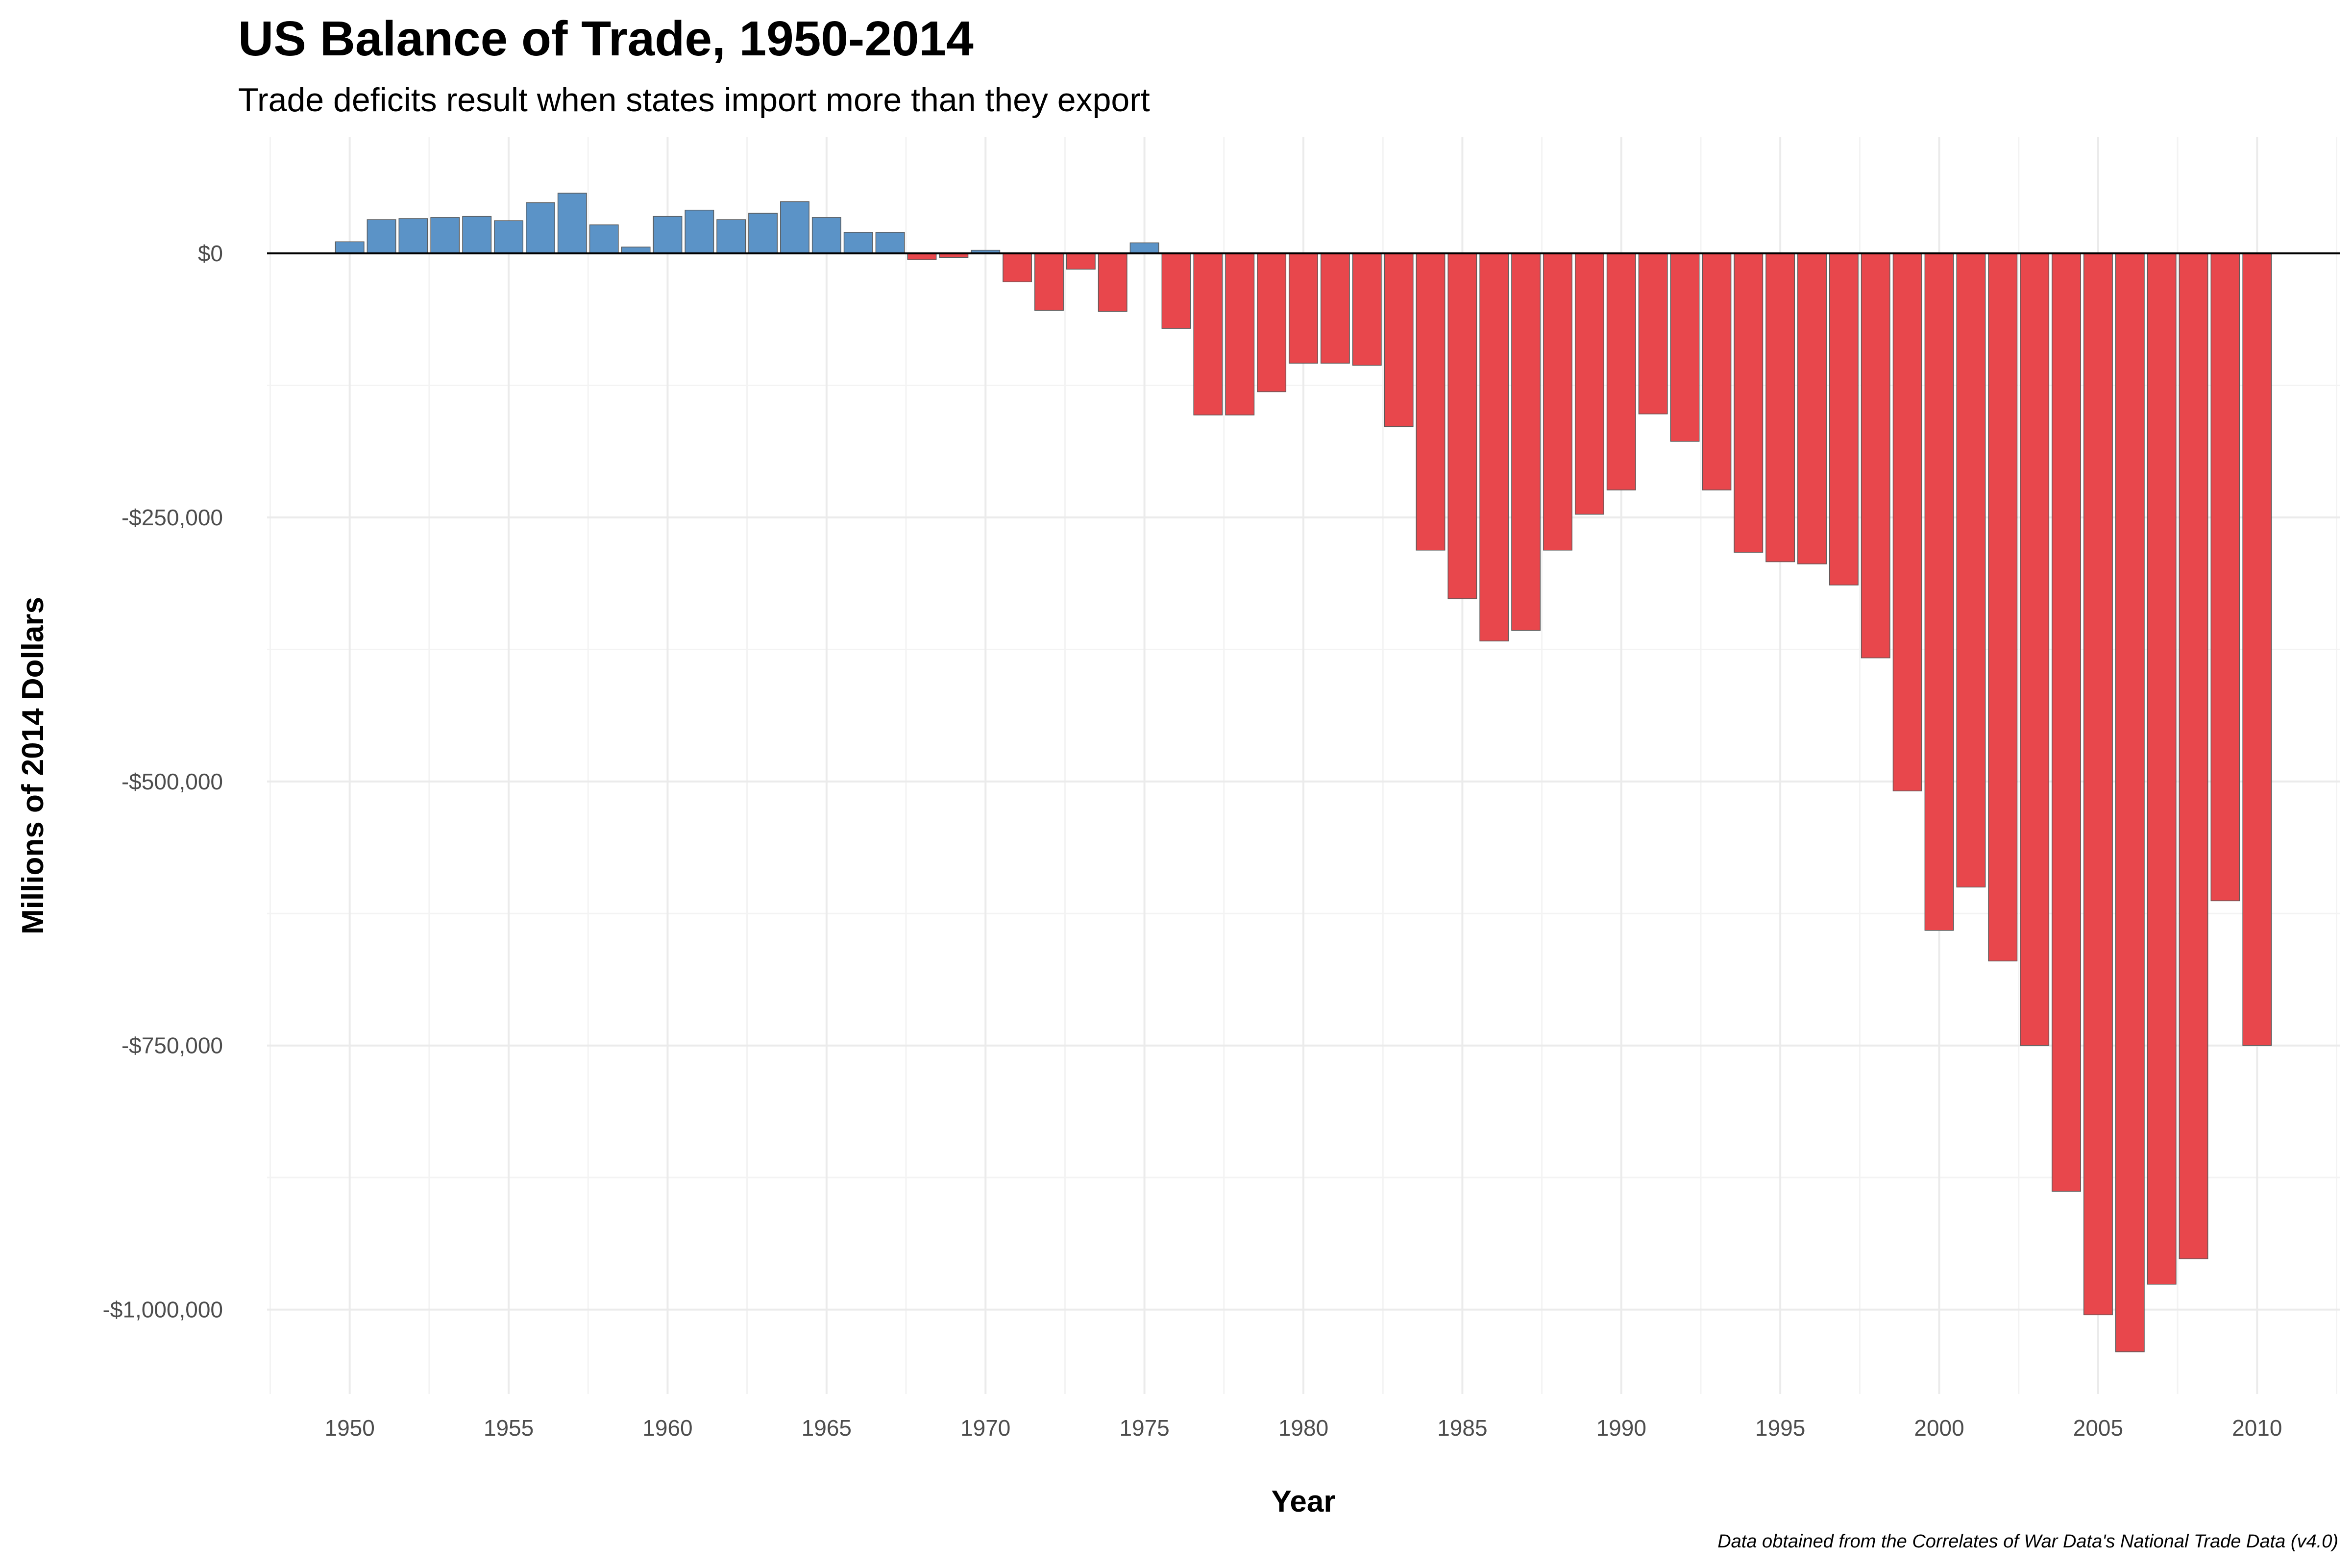 Image resolution: width=2352 pixels, height=1568 pixels. I want to click on bar-1956, so click(540, 228).